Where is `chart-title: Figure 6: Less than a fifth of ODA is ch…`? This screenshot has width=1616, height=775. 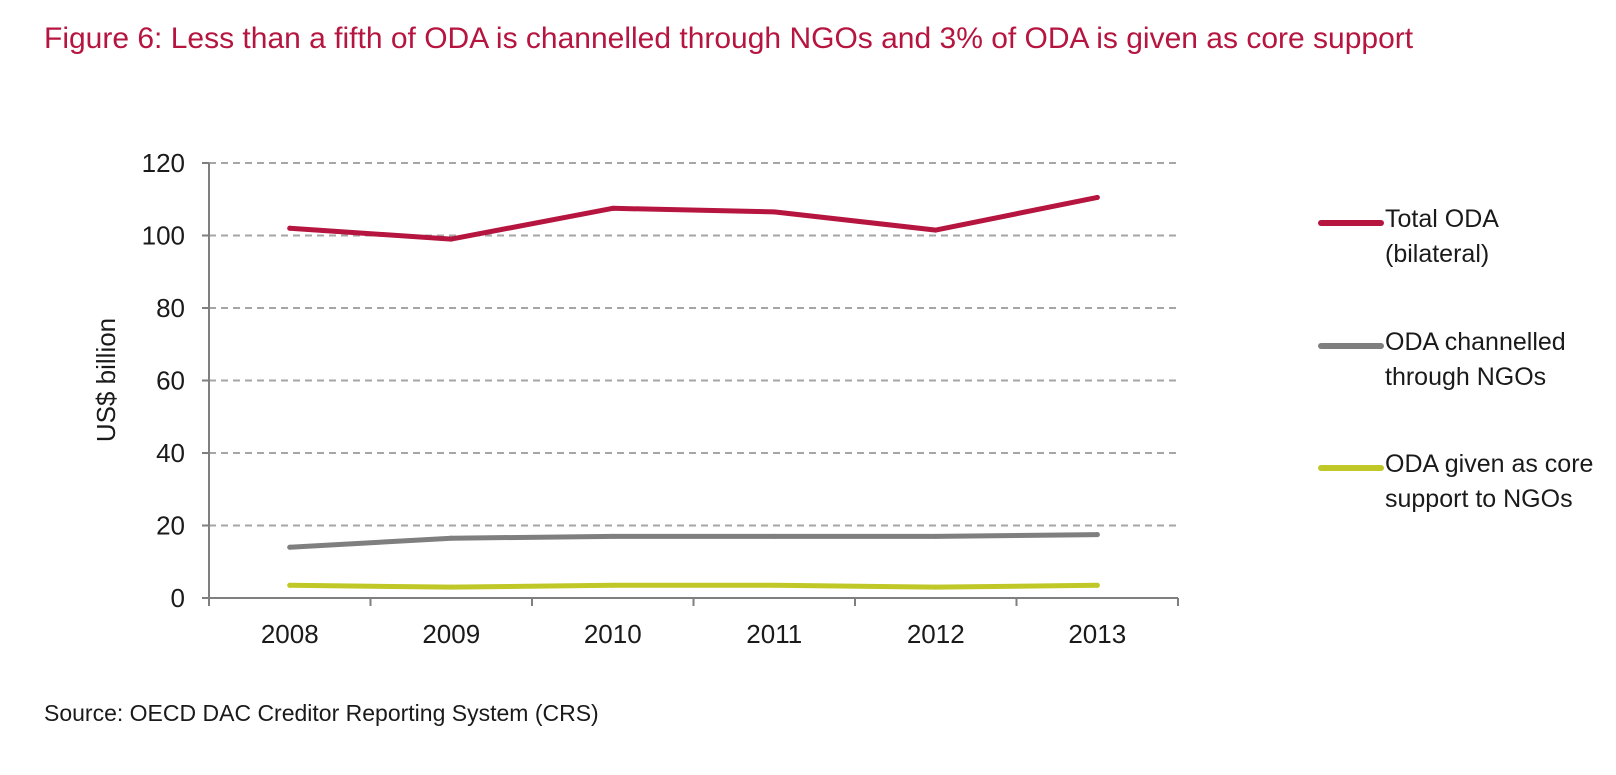 chart-title: Figure 6: Less than a fifth of ODA is ch… is located at coordinates (729, 38).